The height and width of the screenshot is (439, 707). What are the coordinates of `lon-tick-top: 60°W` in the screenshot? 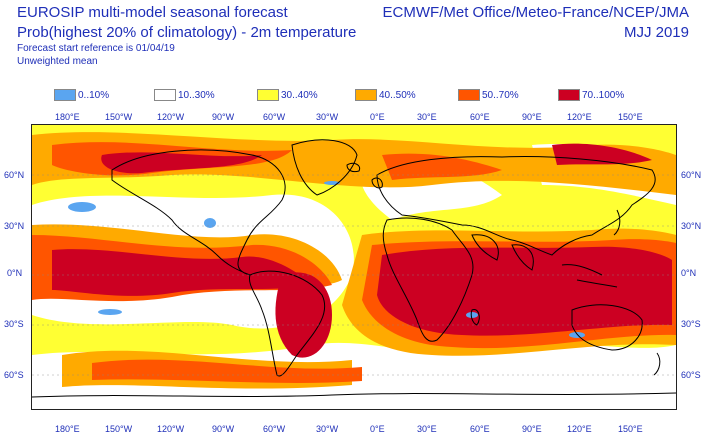 It's located at (274, 117).